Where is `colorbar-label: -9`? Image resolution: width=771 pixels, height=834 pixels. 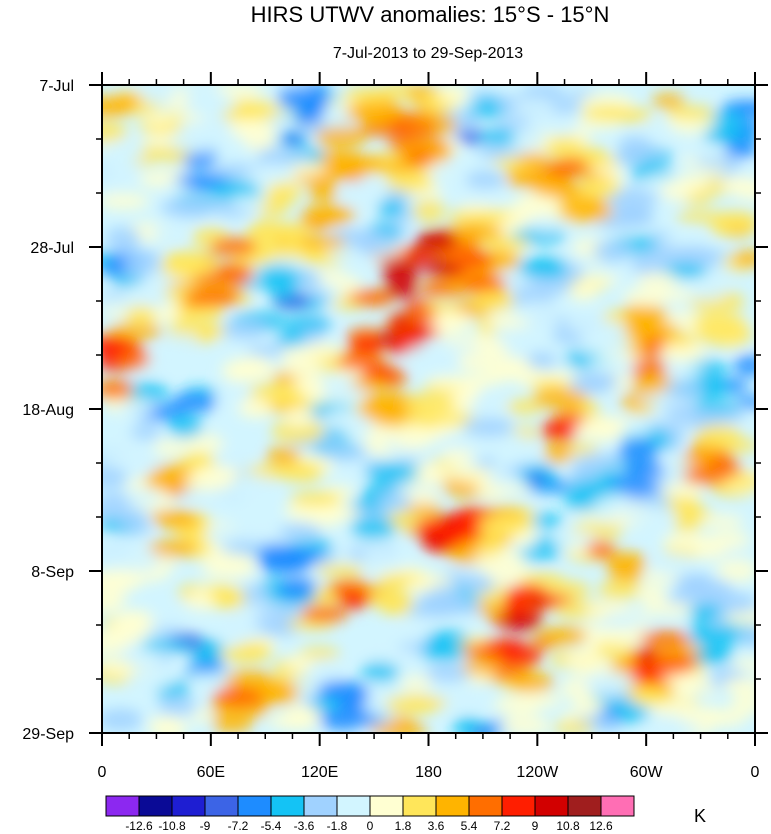
colorbar-label: -9 is located at coordinates (205, 826).